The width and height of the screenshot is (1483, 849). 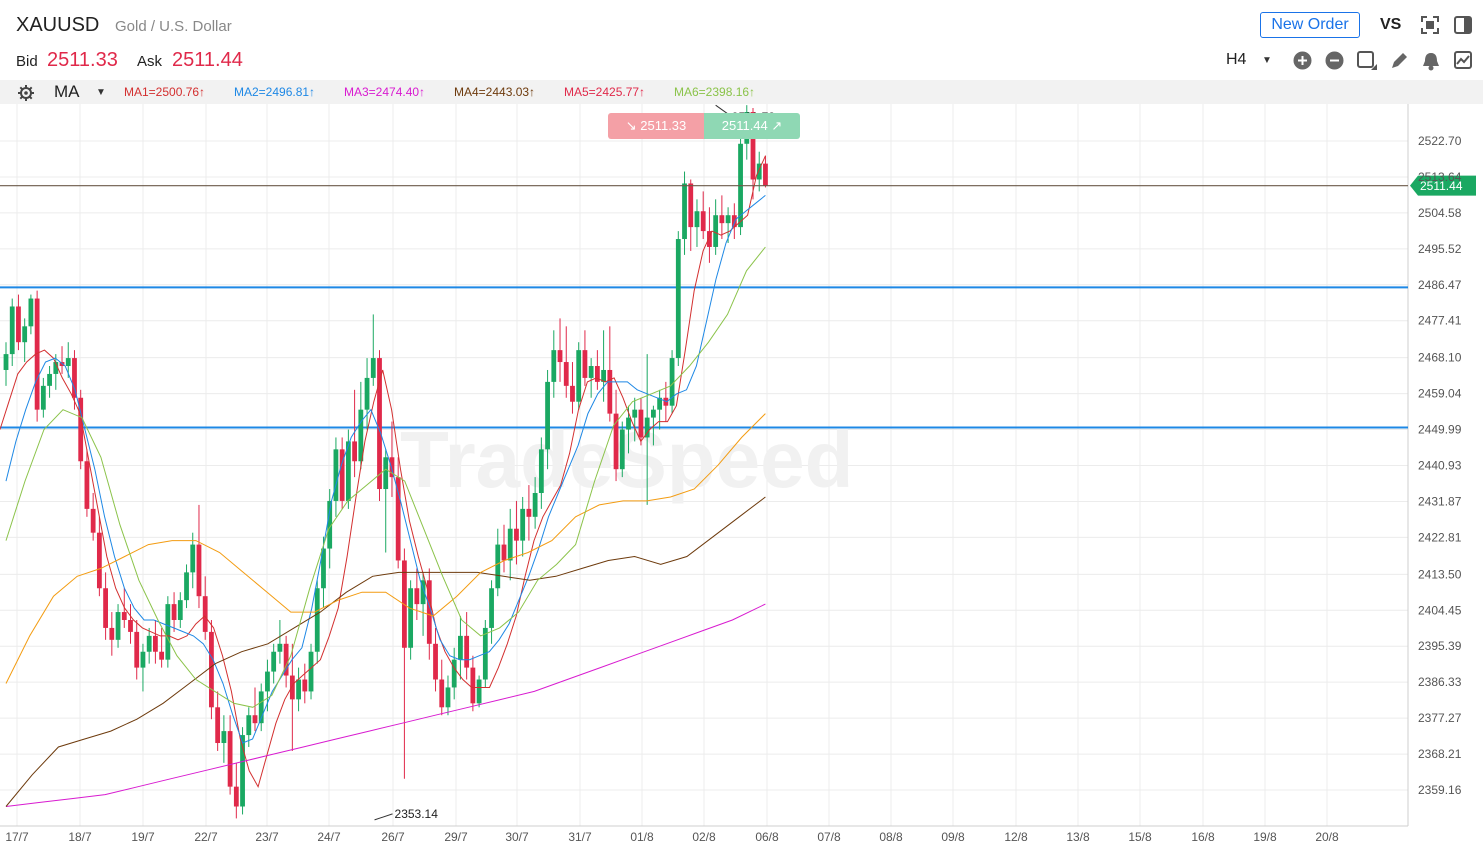 I want to click on price-axis-tick-label: 2413.50, so click(x=1440, y=574).